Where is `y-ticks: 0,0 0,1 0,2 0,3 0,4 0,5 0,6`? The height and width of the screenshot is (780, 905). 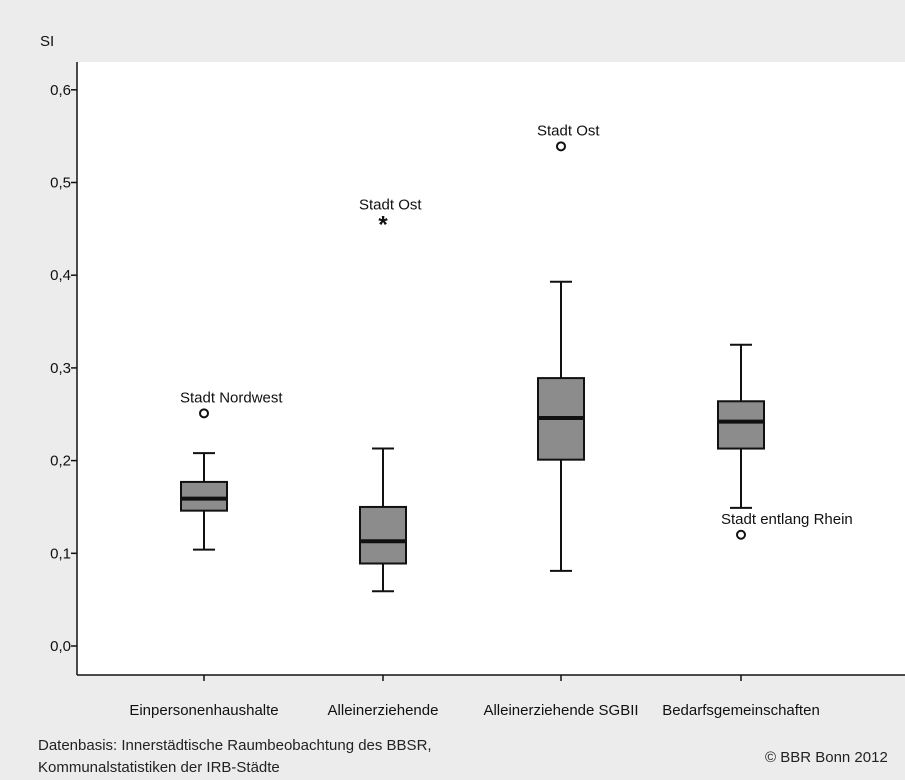 y-ticks: 0,0 0,1 0,2 0,3 0,4 0,5 0,6 is located at coordinates (63, 368).